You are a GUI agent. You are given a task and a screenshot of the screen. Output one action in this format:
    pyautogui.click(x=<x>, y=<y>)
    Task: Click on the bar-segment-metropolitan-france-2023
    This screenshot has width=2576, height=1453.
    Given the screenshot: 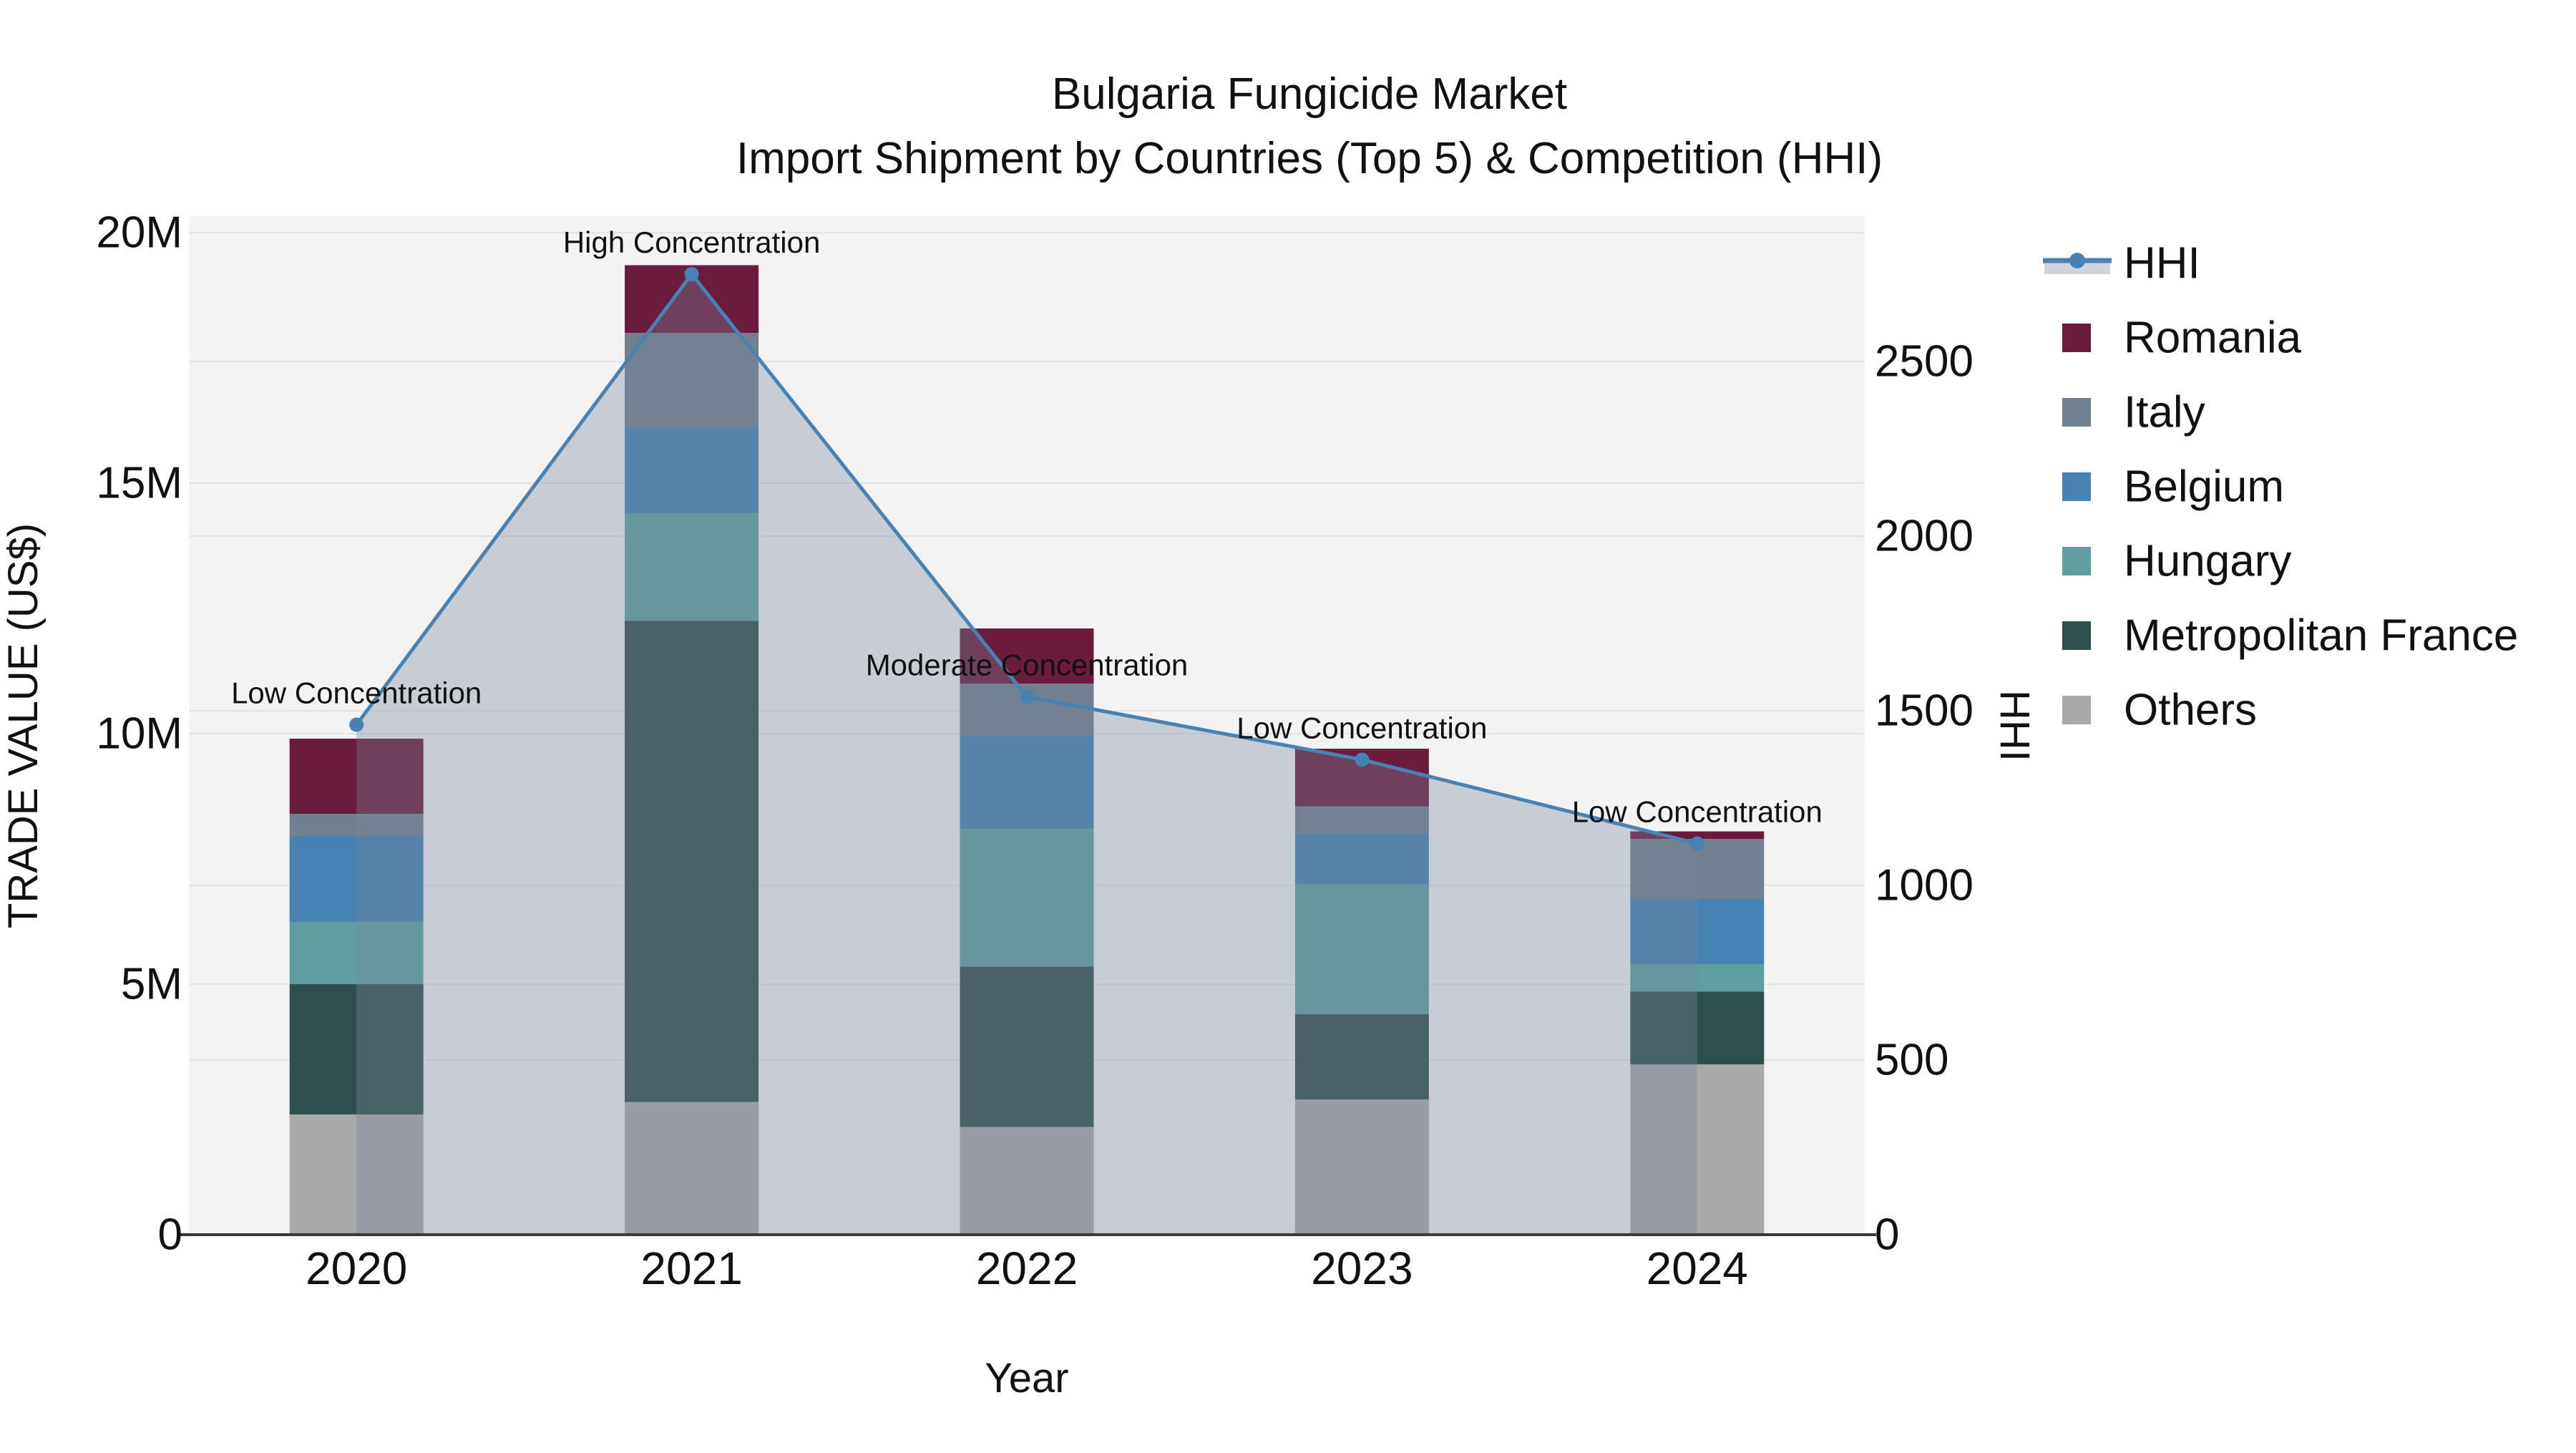 What is the action you would take?
    pyautogui.click(x=1361, y=1056)
    